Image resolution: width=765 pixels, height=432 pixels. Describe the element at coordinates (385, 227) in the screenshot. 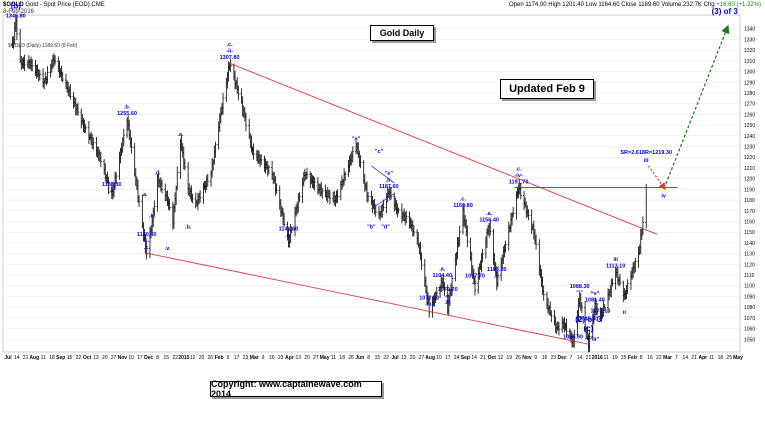

I see `wave-label: "d"` at that location.